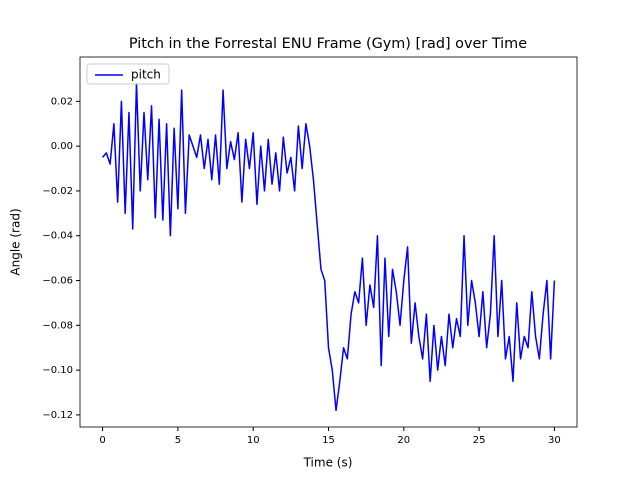 The width and height of the screenshot is (640, 480). Describe the element at coordinates (62, 101) in the screenshot. I see `y-tick-label: 0.02` at that location.